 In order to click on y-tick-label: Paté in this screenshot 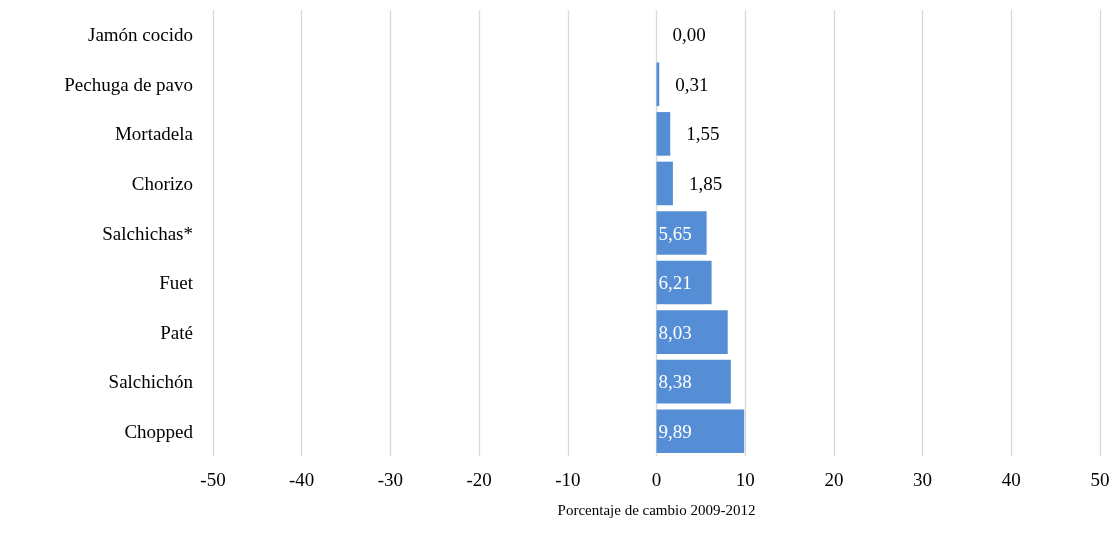, I will do `click(176, 332)`.